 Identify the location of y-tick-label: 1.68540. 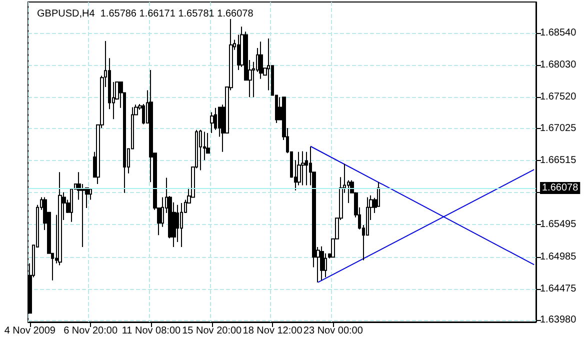
(558, 32).